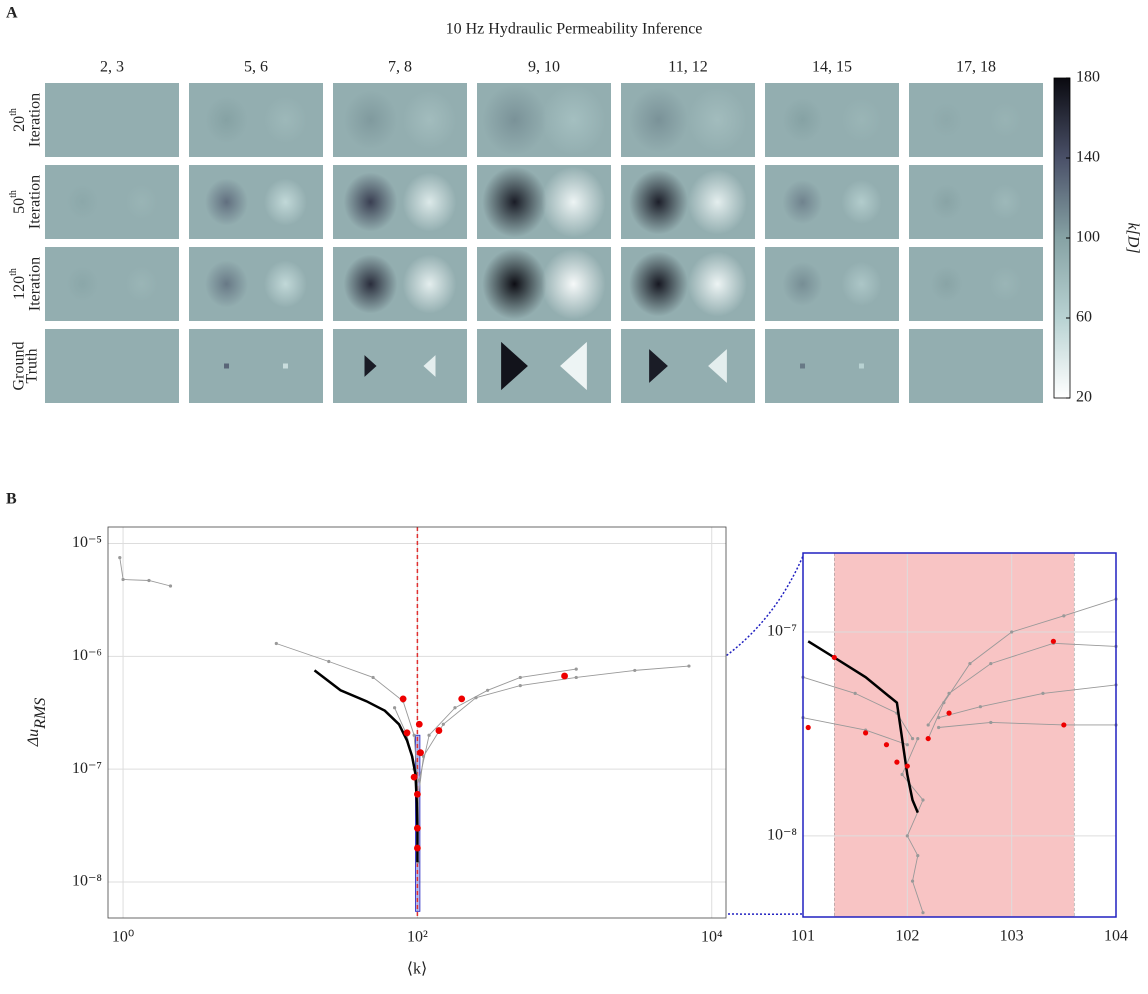  What do you see at coordinates (1084, 397) in the screenshot?
I see `colorbar-tick-label: 20` at bounding box center [1084, 397].